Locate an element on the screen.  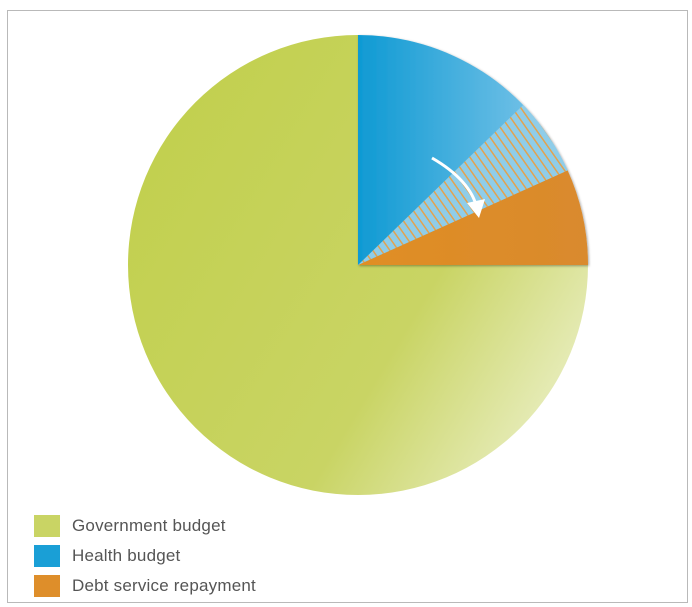
legend-swatch-government-budget is located at coordinates (47, 526).